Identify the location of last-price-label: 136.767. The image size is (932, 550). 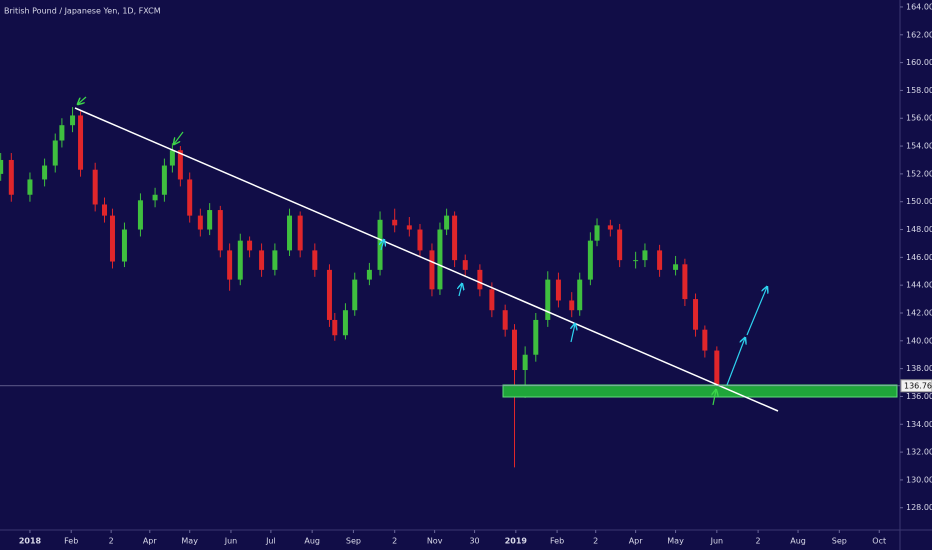
(918, 385).